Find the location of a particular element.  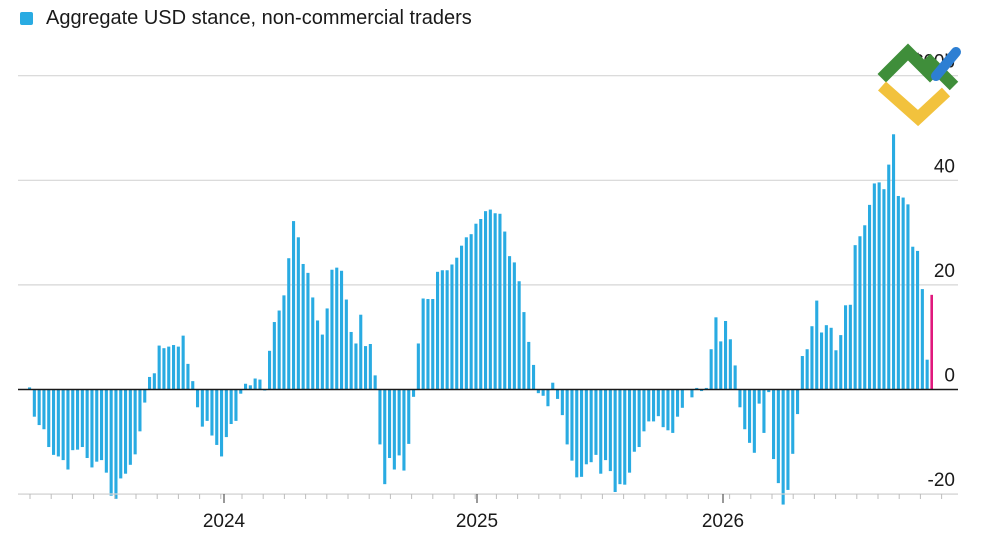

x-tick-label: 2025 is located at coordinates (477, 521).